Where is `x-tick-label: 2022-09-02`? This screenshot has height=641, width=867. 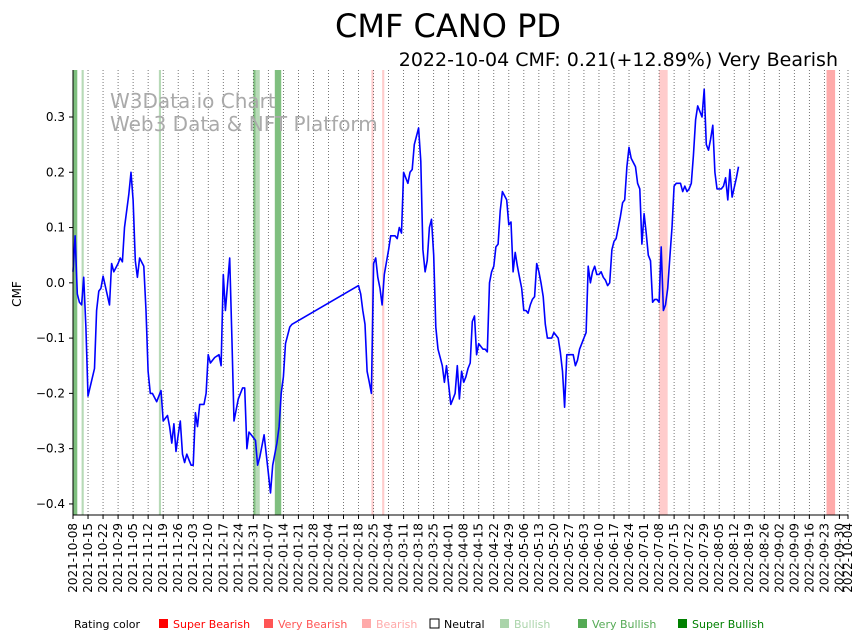 x-tick-label: 2022-09-02 is located at coordinates (779, 558).